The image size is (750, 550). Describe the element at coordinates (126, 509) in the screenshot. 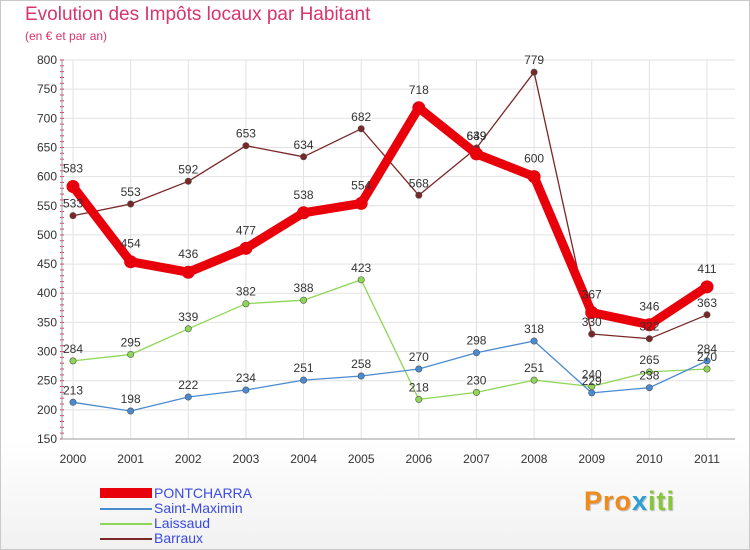

I see `legend-swatch-saint-maximin` at that location.